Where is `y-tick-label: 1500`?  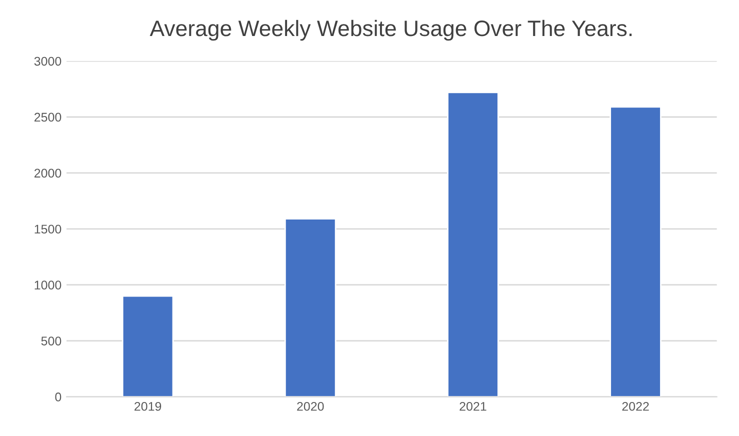
y-tick-label: 1500 is located at coordinates (48, 229).